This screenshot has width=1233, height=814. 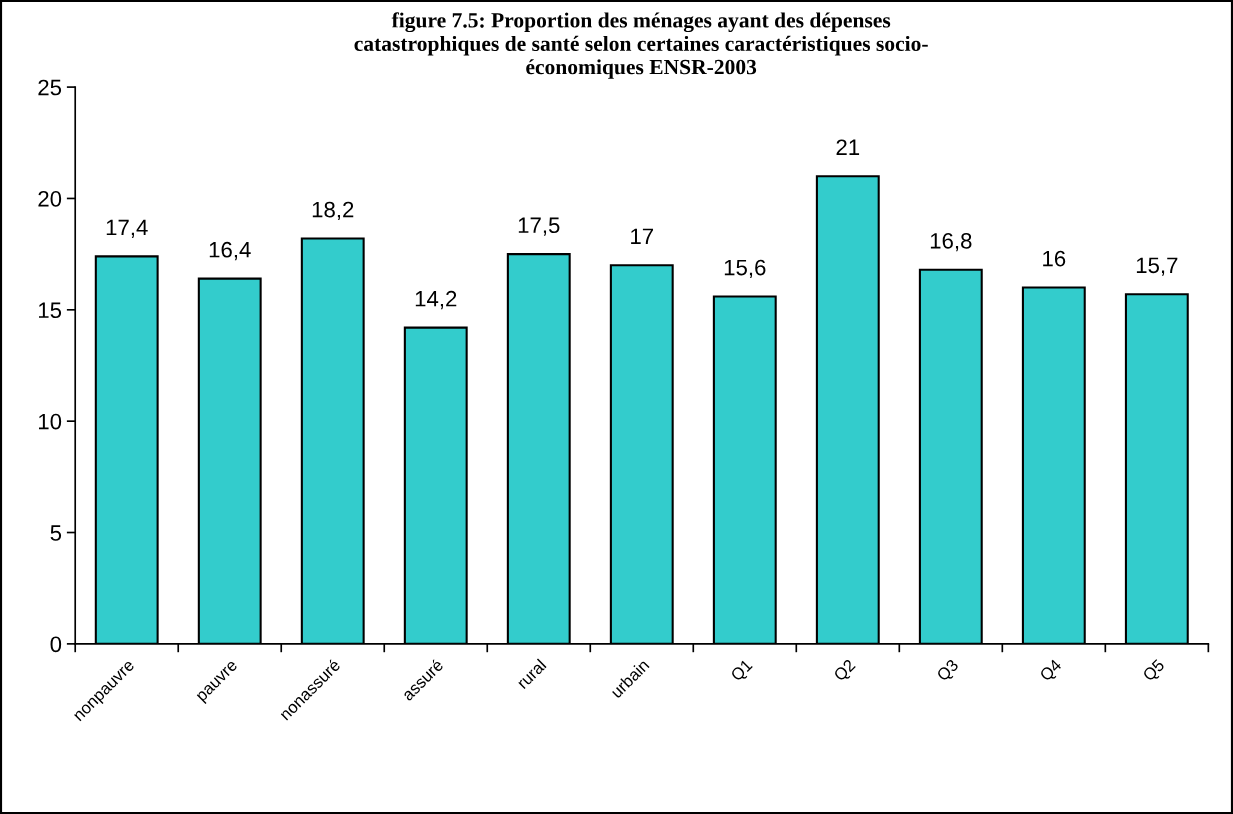 What do you see at coordinates (745, 269) in the screenshot?
I see `data-label: 15,6` at bounding box center [745, 269].